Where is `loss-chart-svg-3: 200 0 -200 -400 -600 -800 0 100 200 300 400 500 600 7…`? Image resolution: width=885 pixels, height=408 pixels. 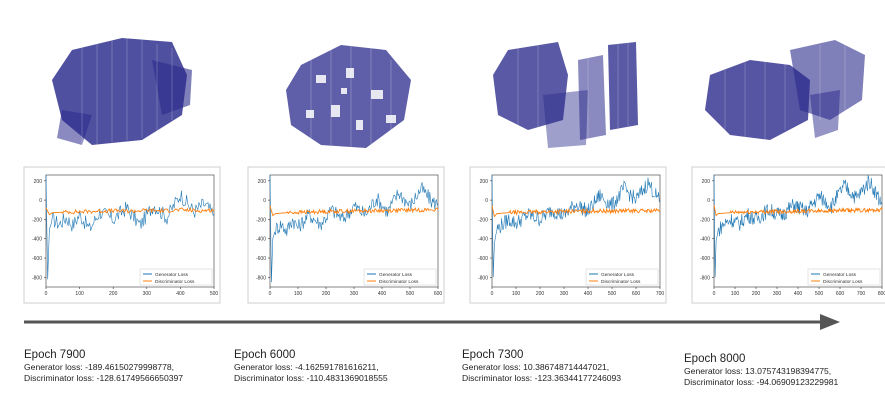
loss-chart-svg-3: 200 0 -200 -400 -600 -800 0 100 200 300 400 500 600 7… is located at coordinates (568, 235).